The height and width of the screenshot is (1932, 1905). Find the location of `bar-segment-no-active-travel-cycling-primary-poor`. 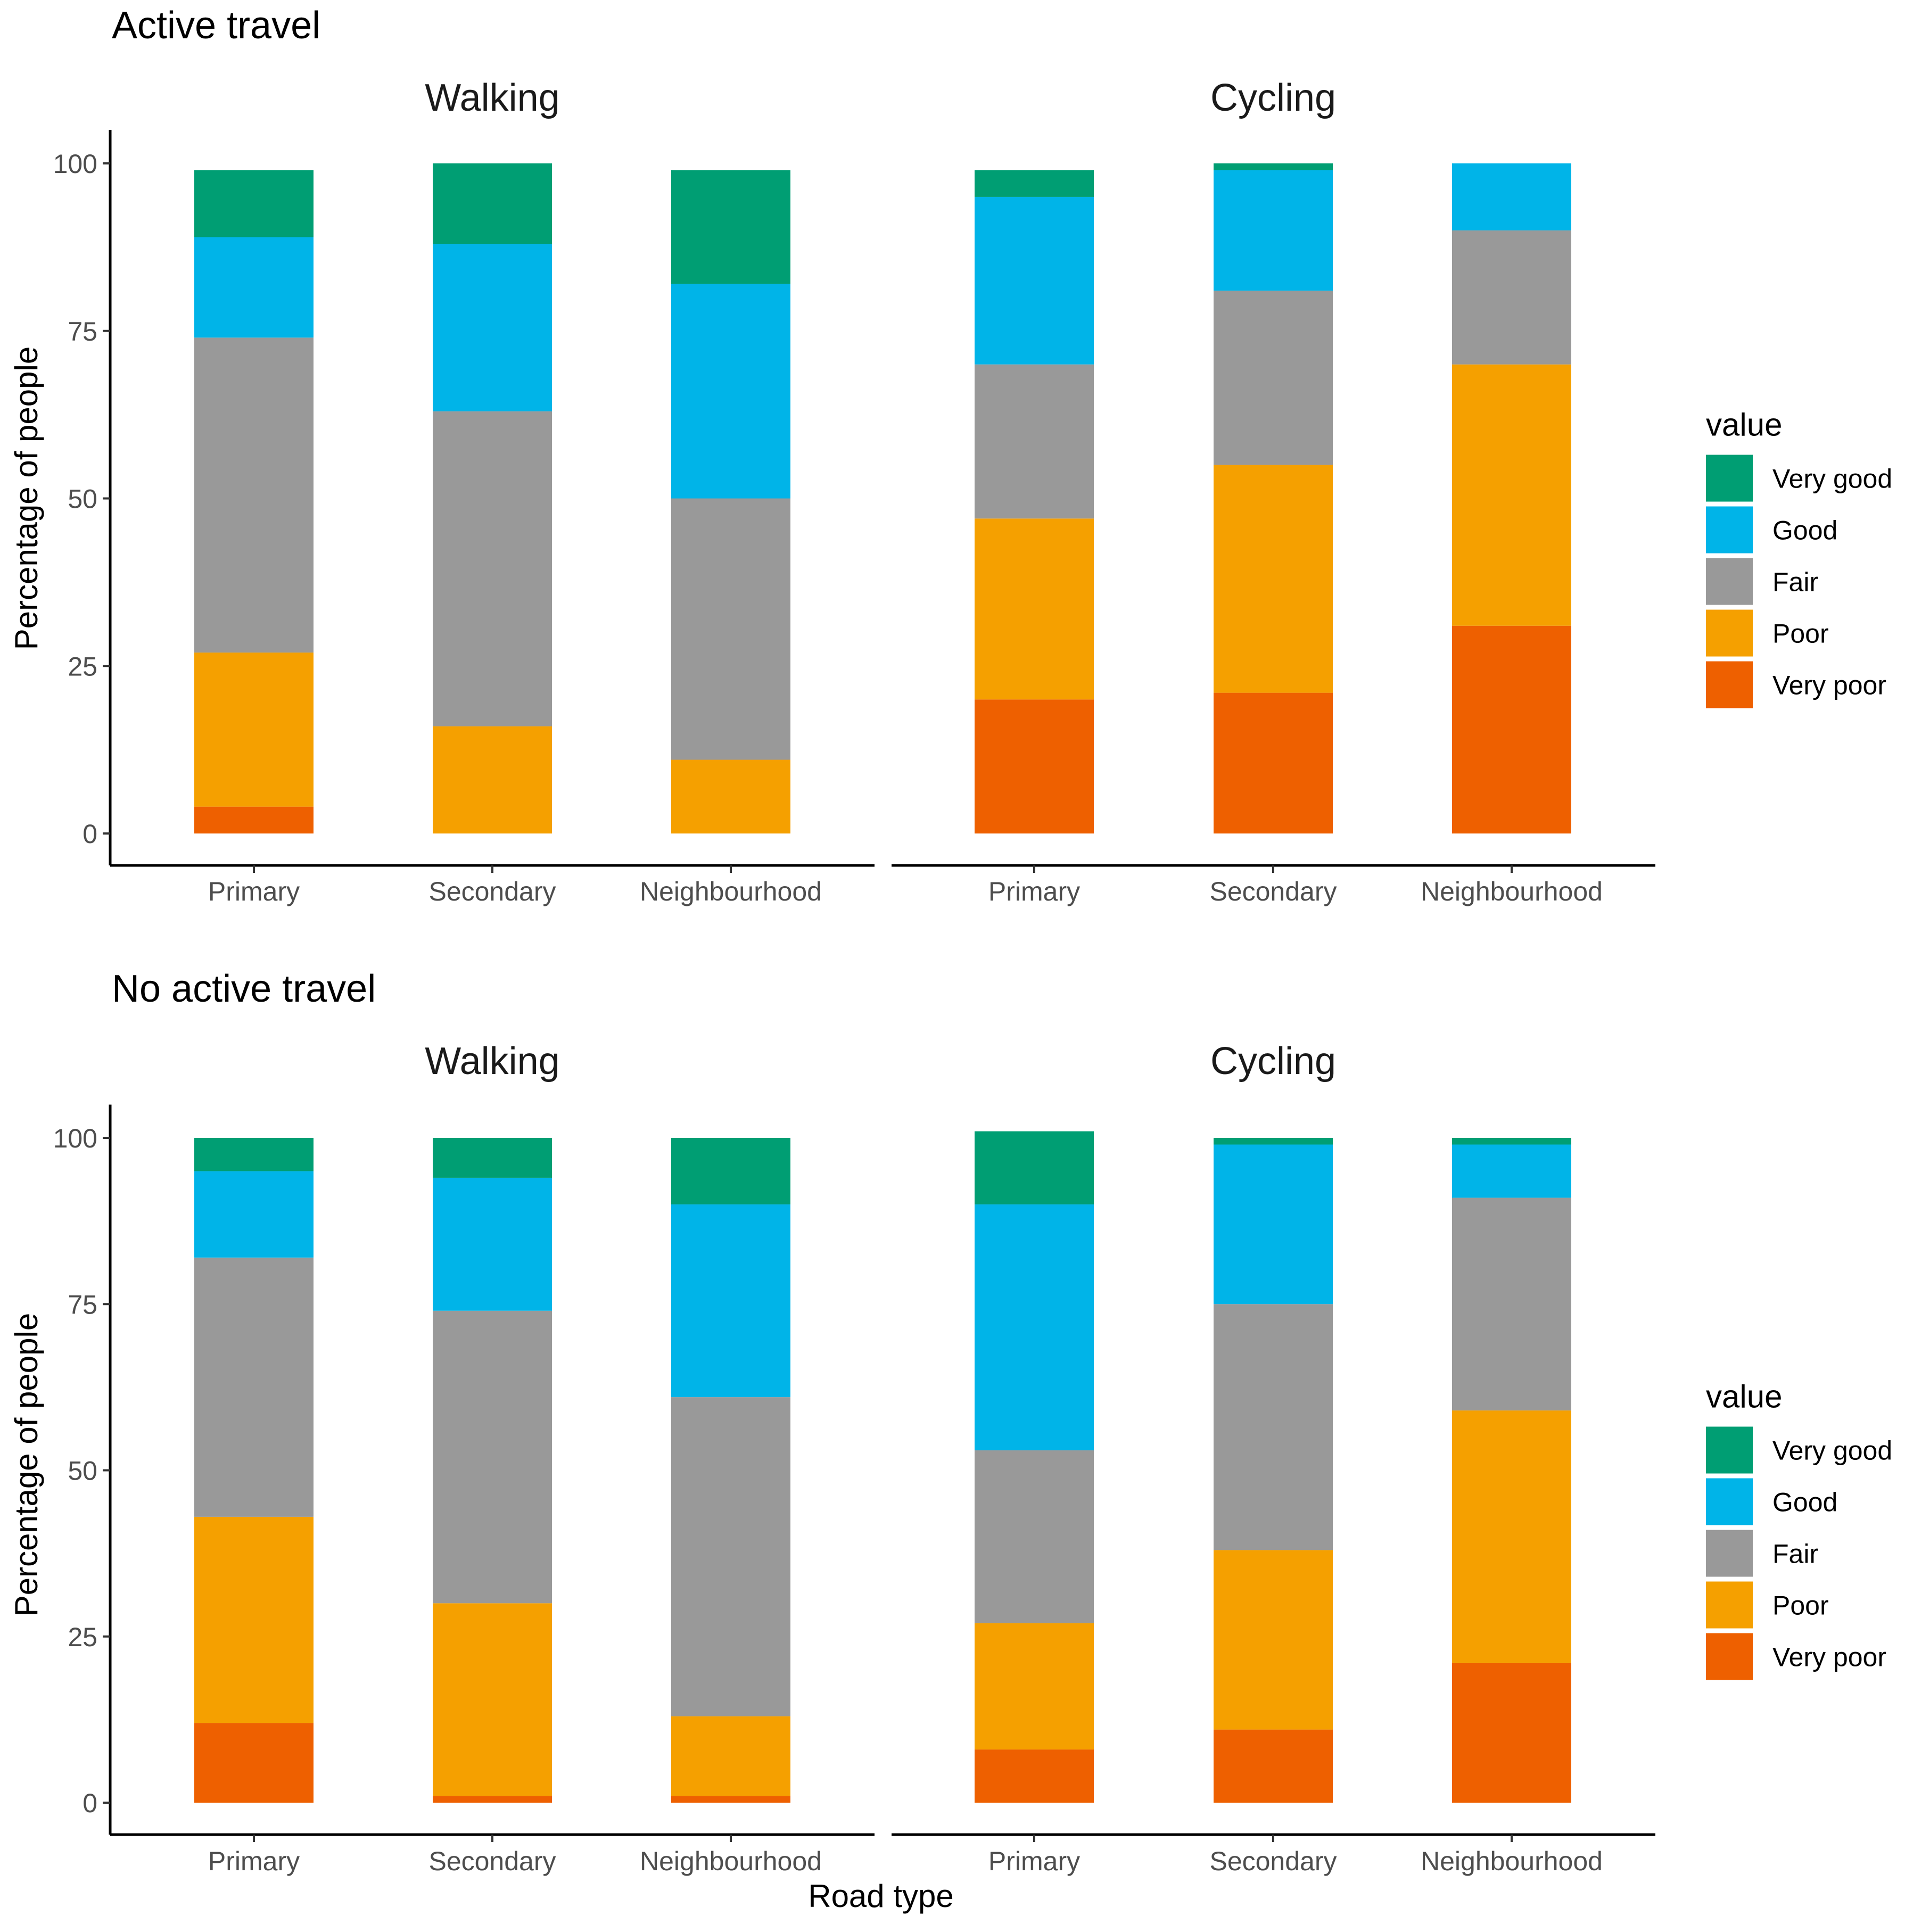

bar-segment-no-active-travel-cycling-primary-poor is located at coordinates (1034, 1686).